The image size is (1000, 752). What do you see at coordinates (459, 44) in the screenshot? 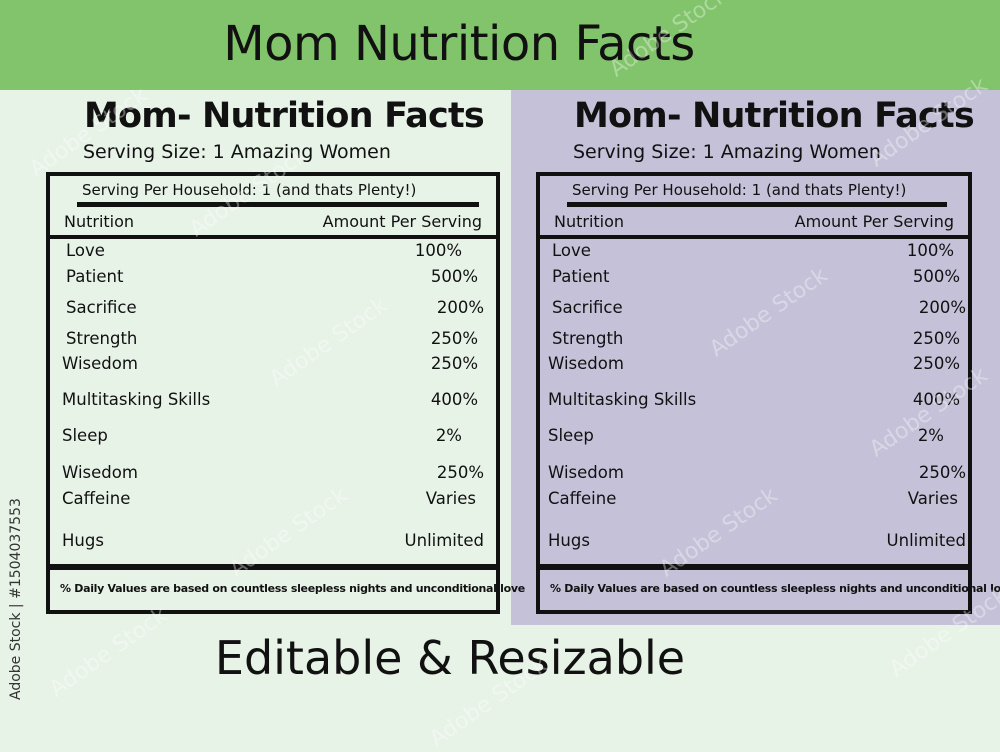
I see `banner-title: Mom Nutrition Facts` at bounding box center [459, 44].